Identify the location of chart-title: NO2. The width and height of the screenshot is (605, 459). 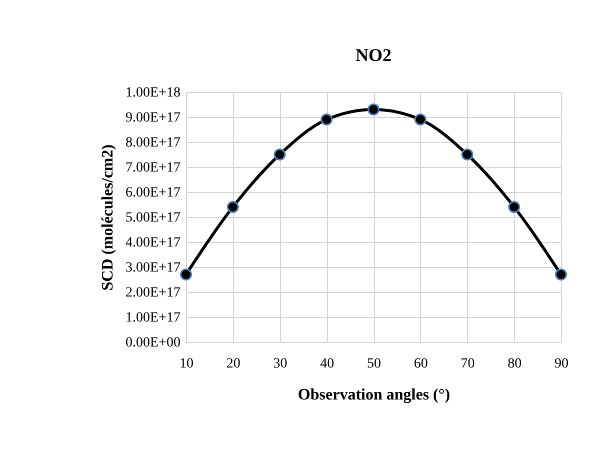
(374, 55).